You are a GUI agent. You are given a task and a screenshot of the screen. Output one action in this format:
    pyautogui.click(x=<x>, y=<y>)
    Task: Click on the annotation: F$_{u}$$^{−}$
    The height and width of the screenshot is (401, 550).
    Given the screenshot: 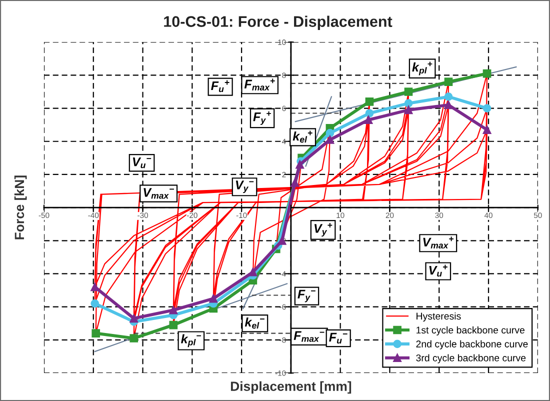 What is the action you would take?
    pyautogui.click(x=338, y=338)
    